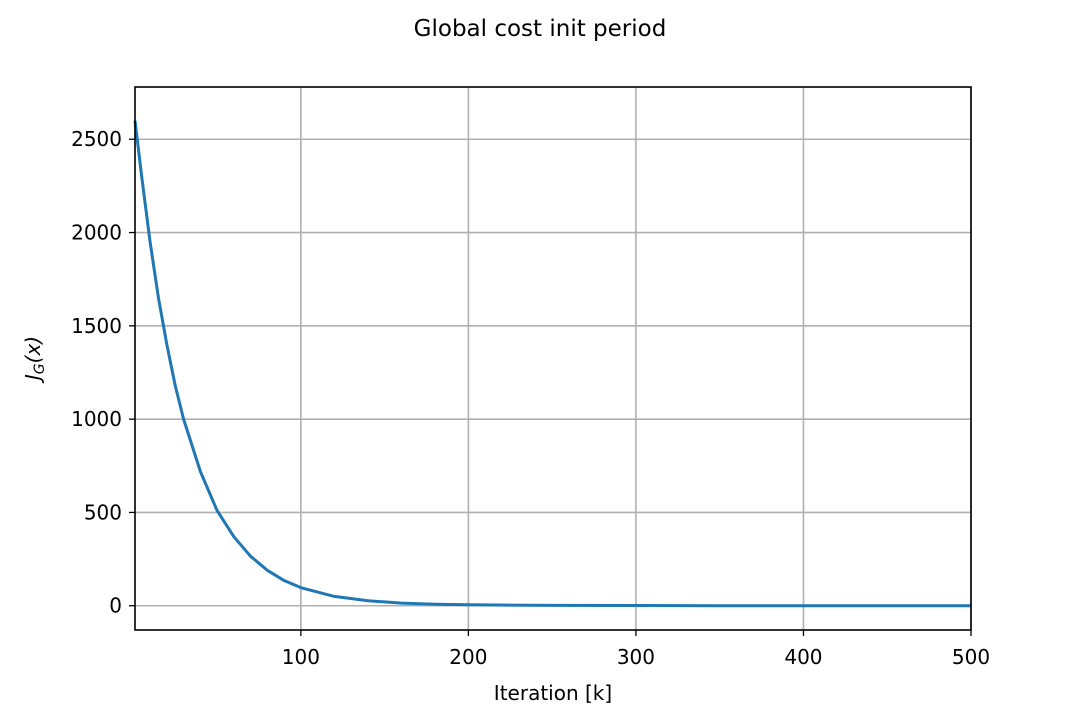  I want to click on x-axis: 100 200 300 400 500, so click(636, 649).